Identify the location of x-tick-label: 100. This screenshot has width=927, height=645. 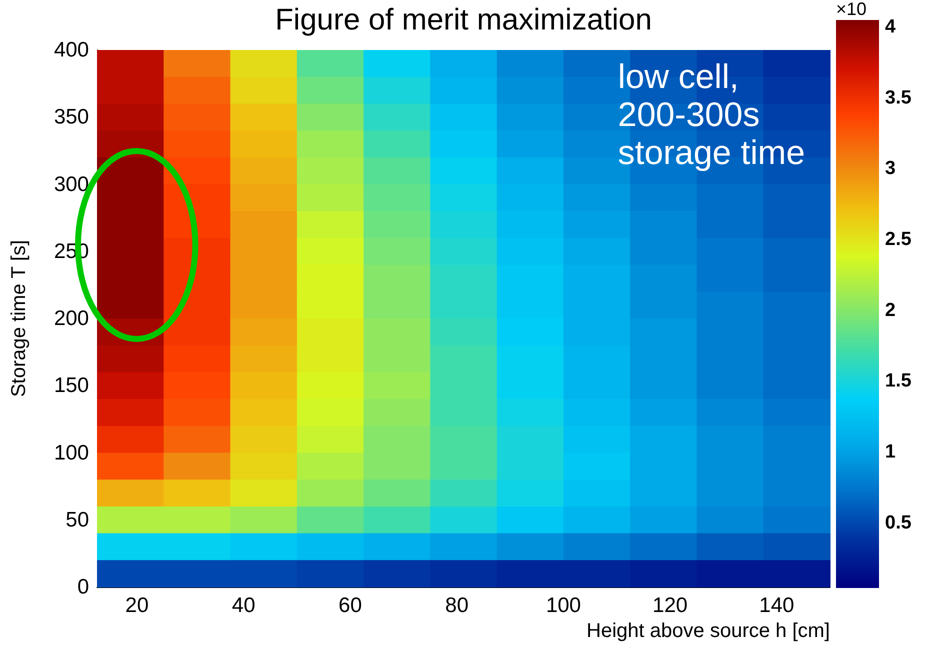
(563, 605).